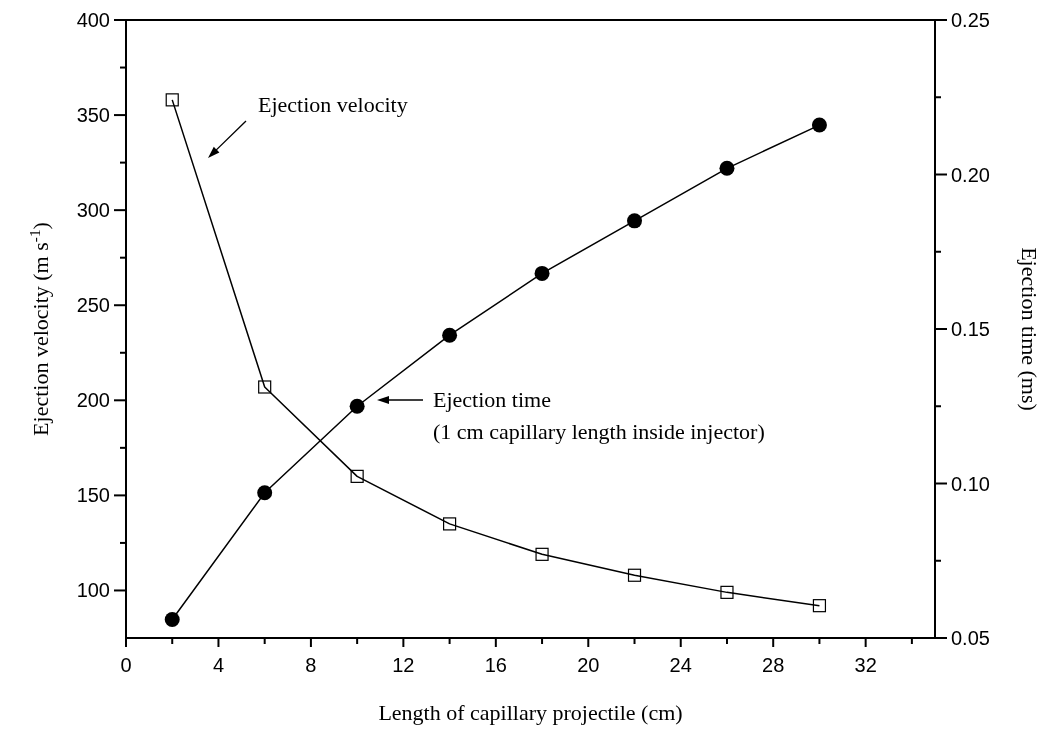 The height and width of the screenshot is (738, 1045). I want to click on x-axis-title: Length of capillary projectile (cm), so click(530, 712).